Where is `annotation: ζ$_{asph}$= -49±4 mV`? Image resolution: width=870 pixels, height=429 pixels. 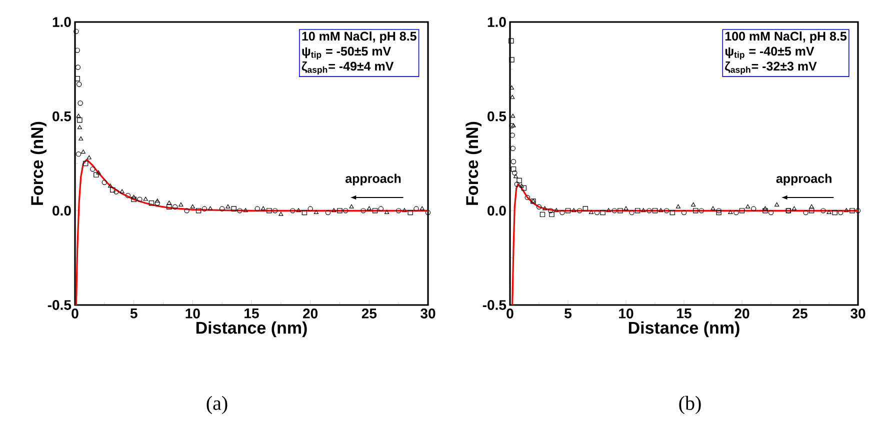 annotation: ζ$_{asph}$= -49±4 mV is located at coordinates (348, 68).